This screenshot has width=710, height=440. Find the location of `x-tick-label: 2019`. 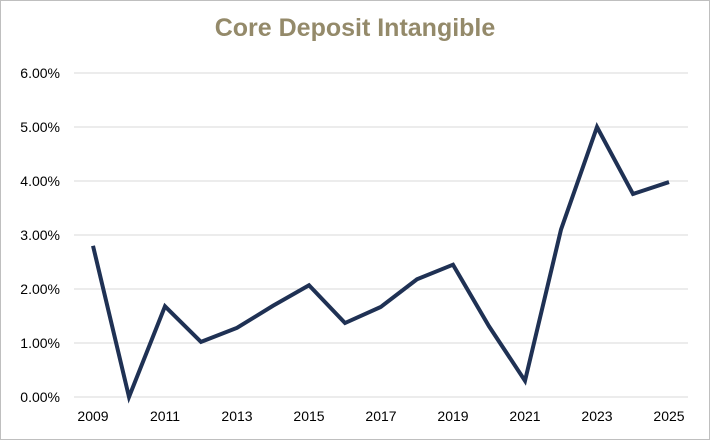

x-tick-label: 2019 is located at coordinates (452, 416).